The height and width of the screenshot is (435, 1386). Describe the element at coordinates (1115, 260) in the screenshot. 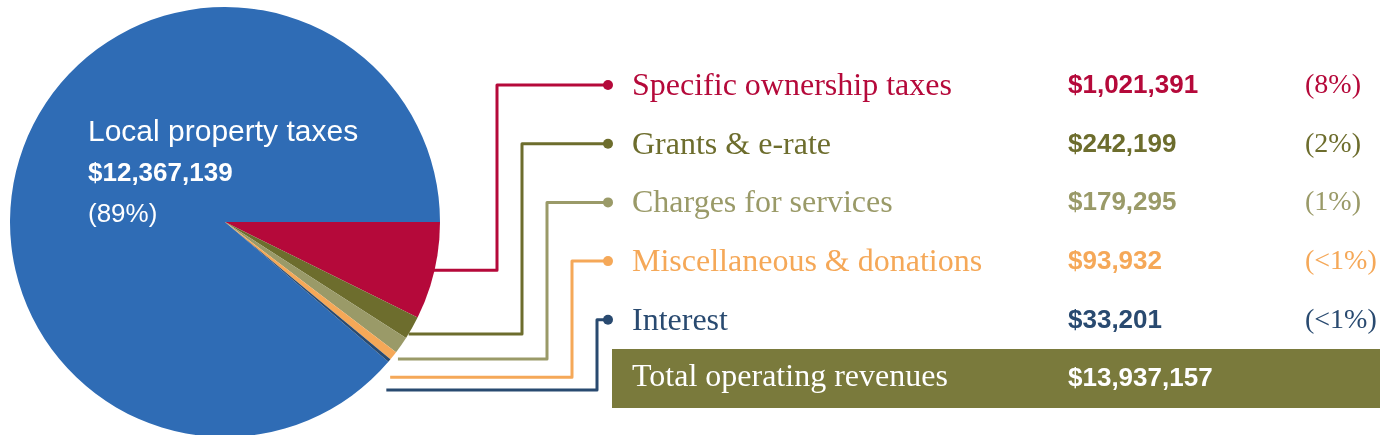

I see `data-label: $93,932` at that location.